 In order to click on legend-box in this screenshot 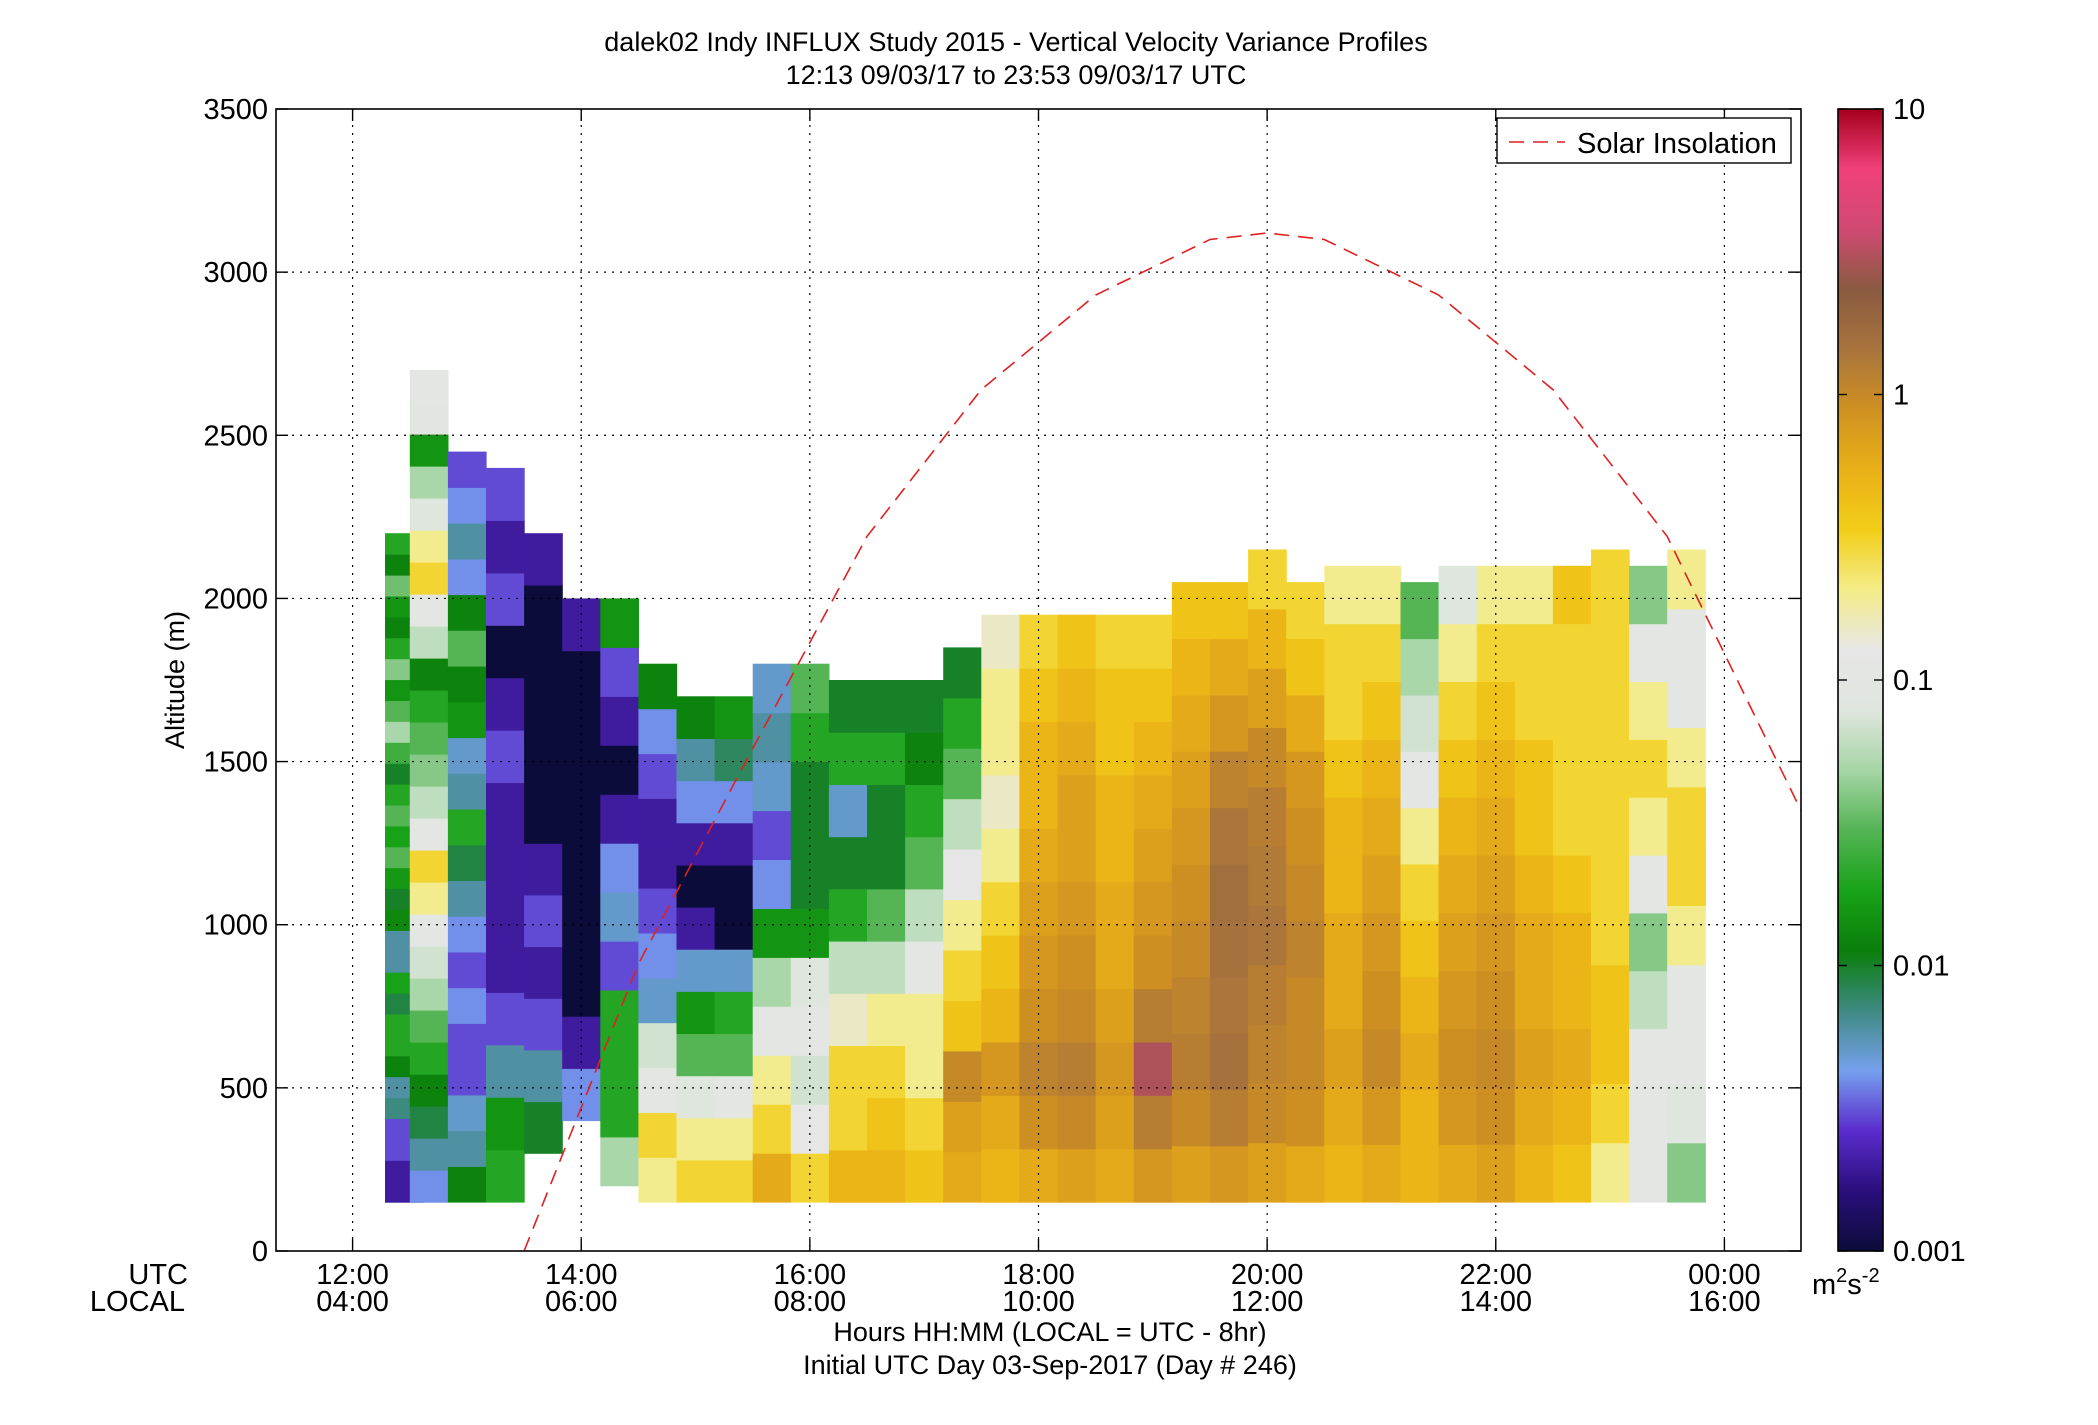, I will do `click(1644, 140)`.